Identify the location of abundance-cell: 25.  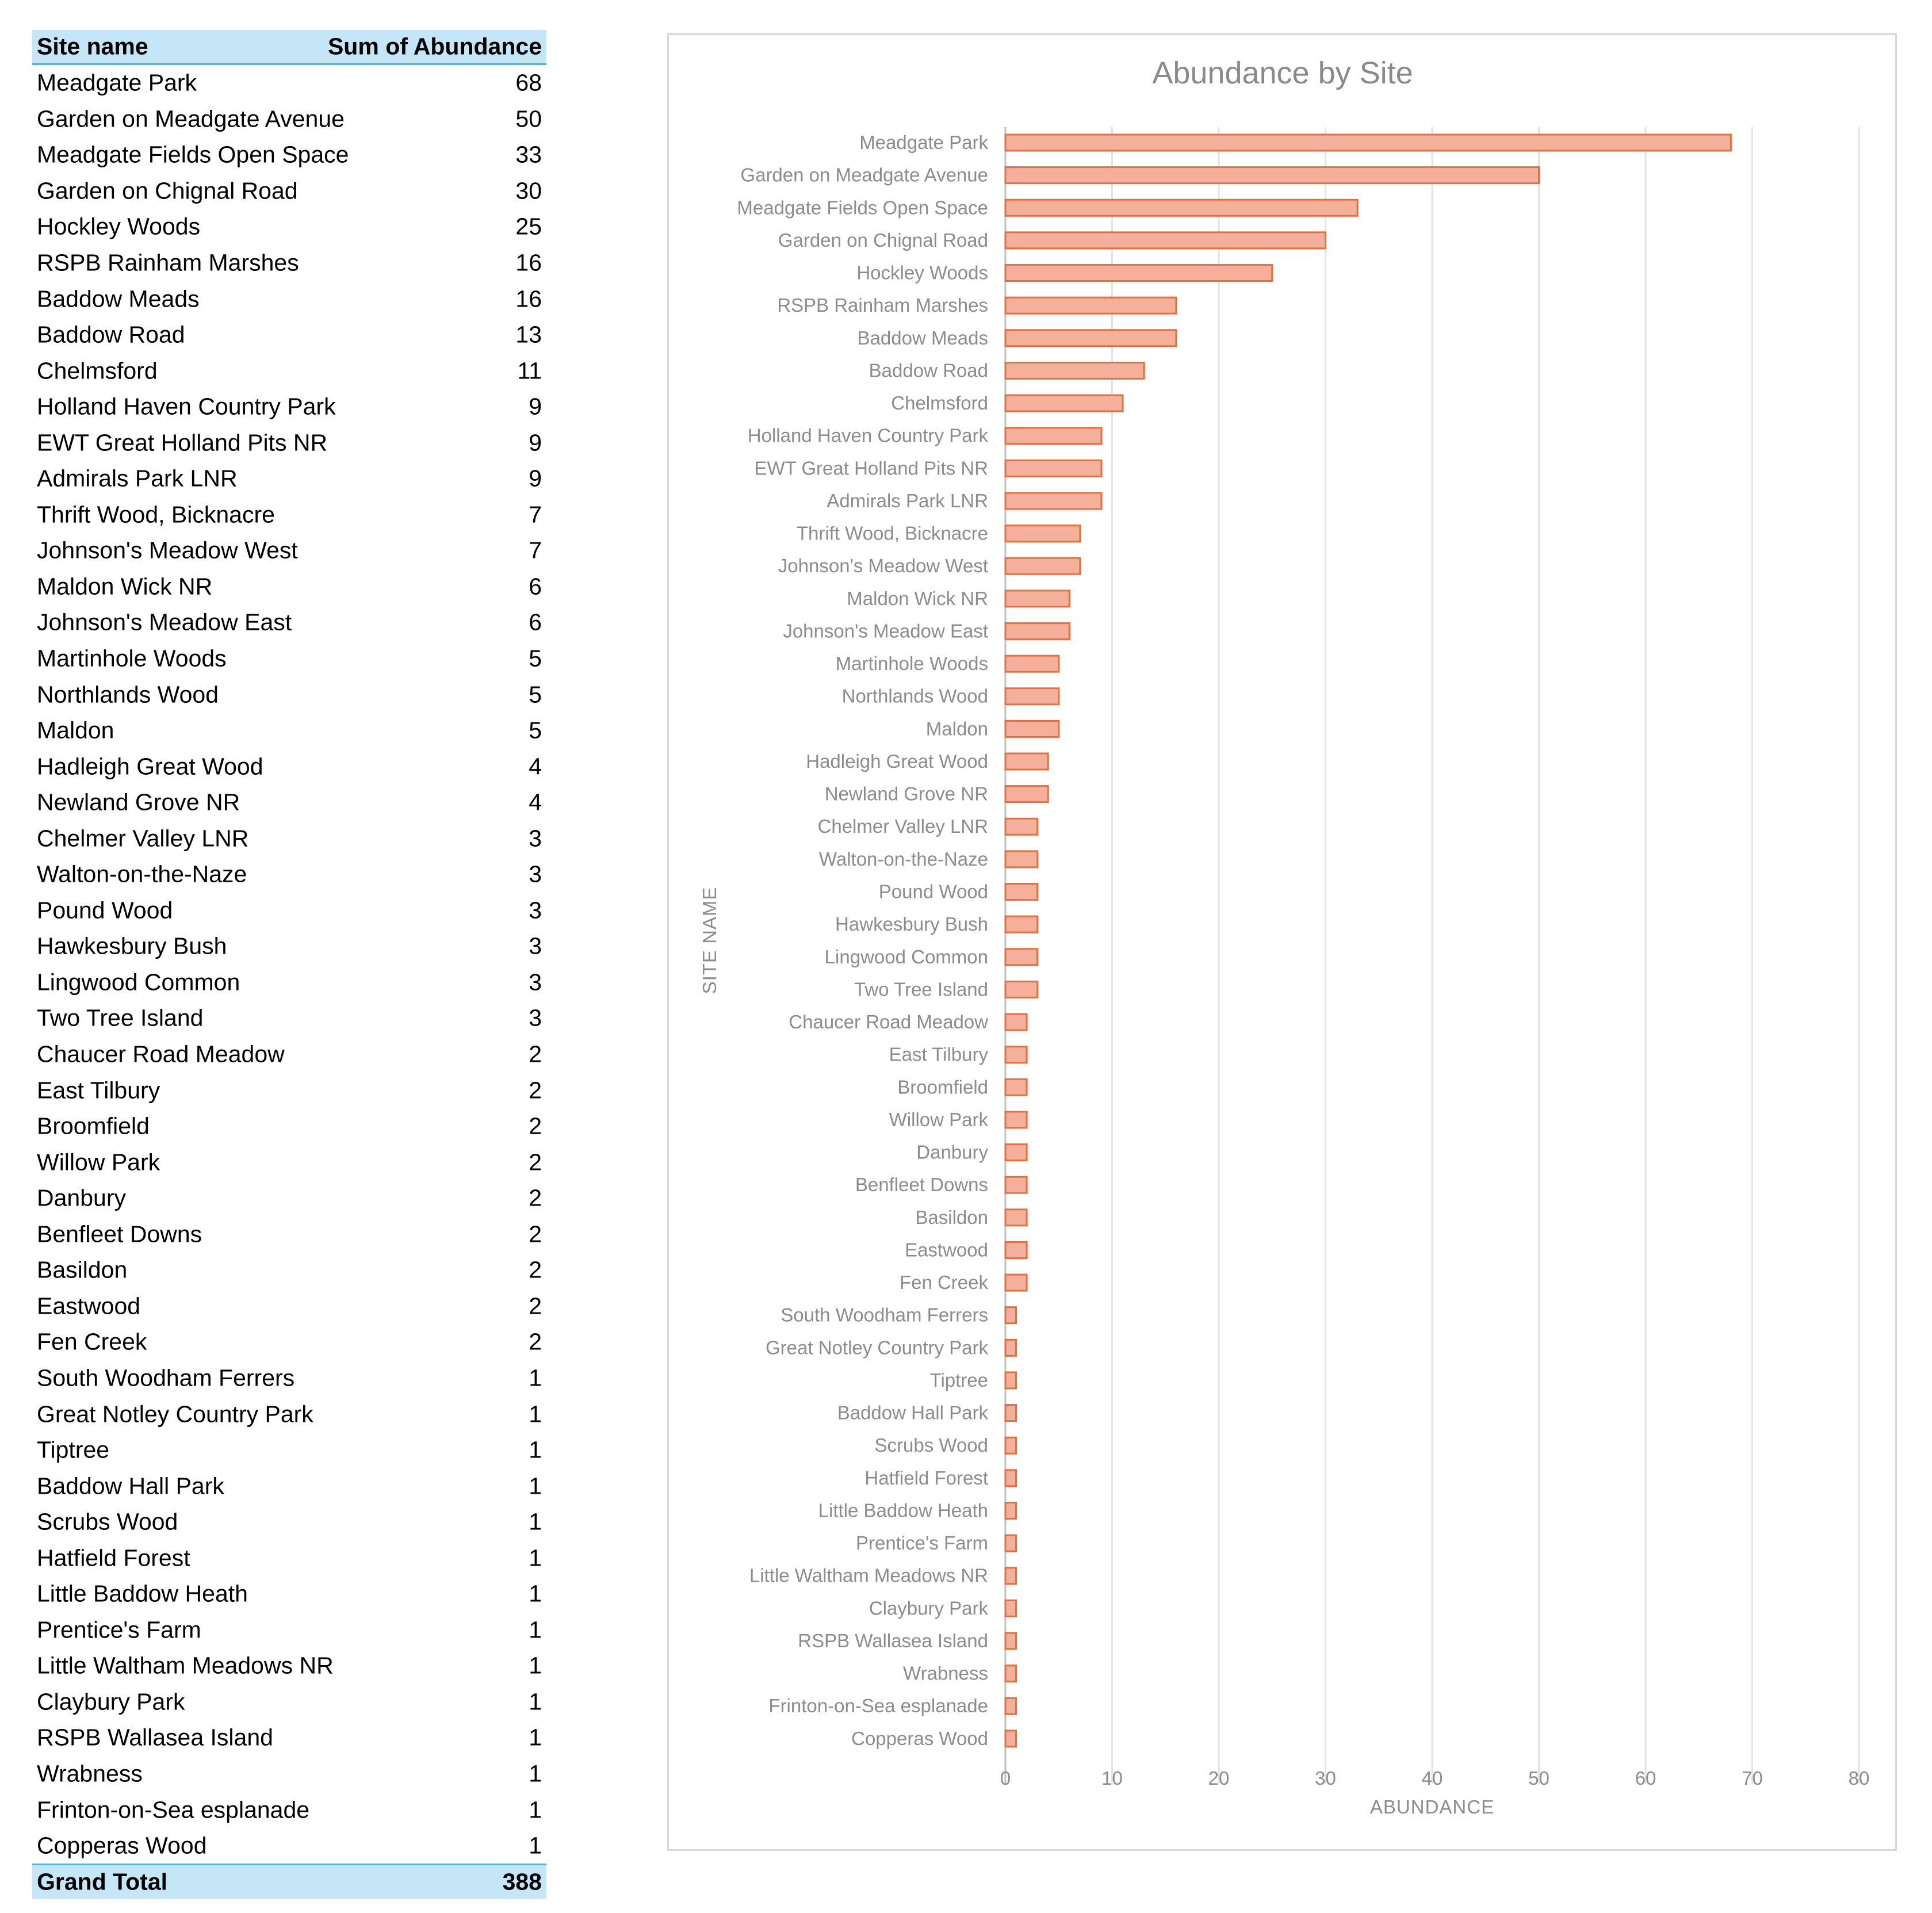
(528, 226).